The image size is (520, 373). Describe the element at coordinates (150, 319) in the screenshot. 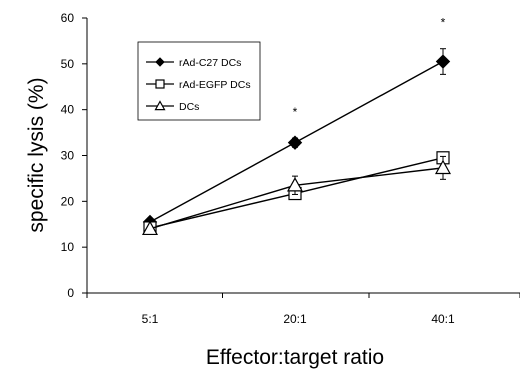

I see `x-tick-label: 5:1` at that location.